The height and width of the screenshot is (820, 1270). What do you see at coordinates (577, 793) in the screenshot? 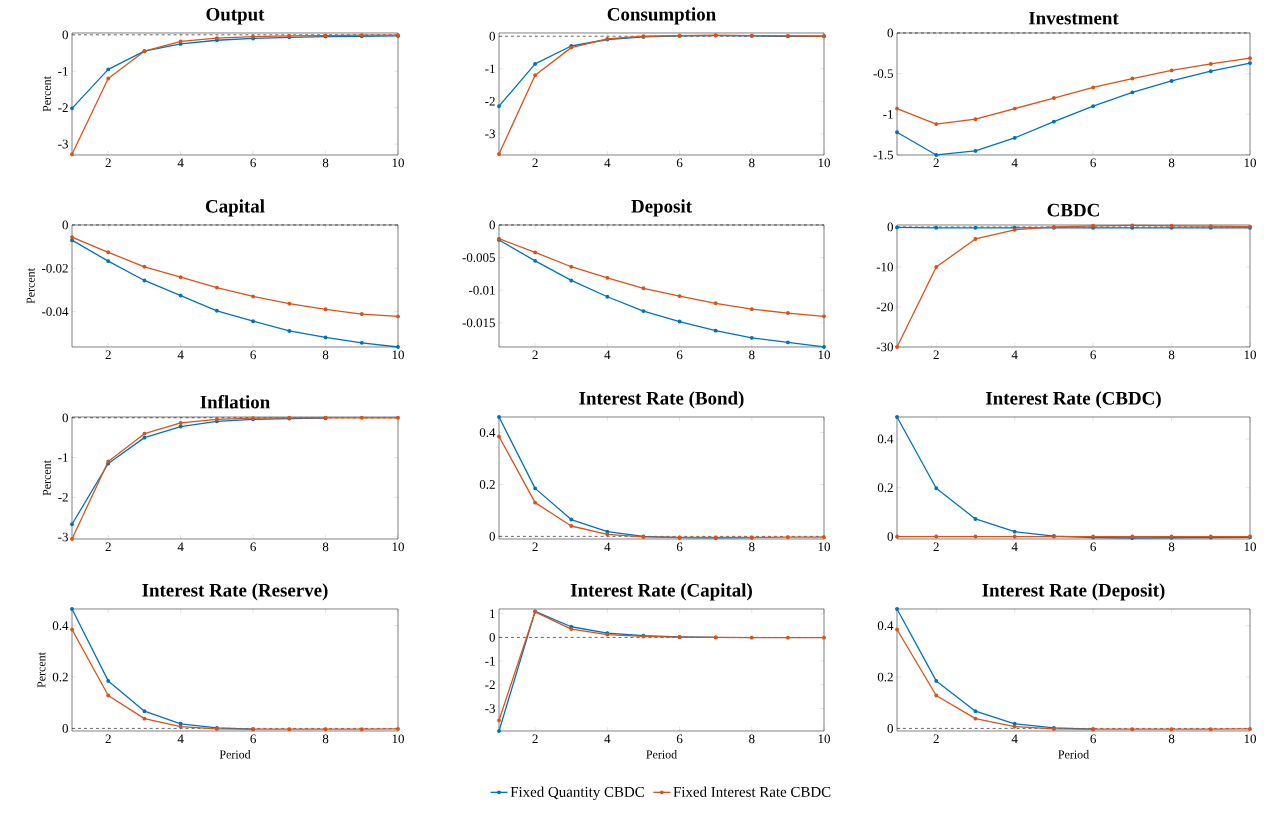
I see `legend-label: Fixed Quantity CBDC` at bounding box center [577, 793].